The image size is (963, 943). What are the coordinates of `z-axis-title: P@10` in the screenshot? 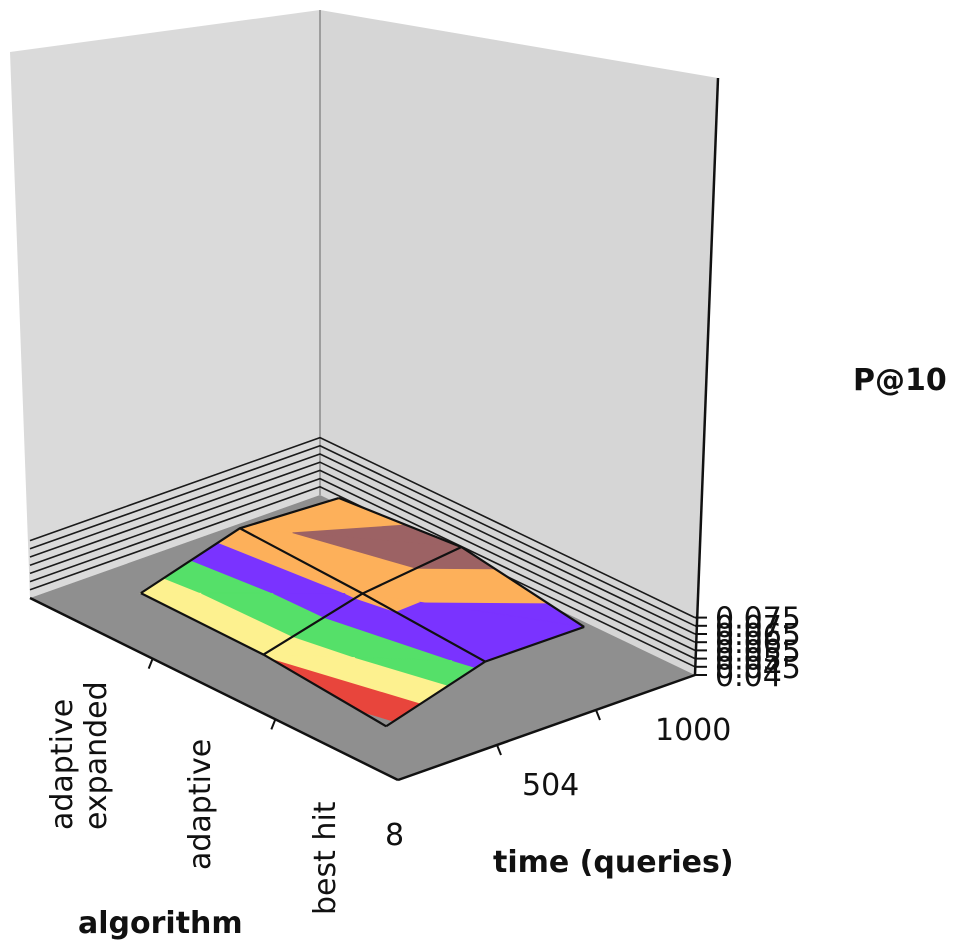 It's located at (900, 380).